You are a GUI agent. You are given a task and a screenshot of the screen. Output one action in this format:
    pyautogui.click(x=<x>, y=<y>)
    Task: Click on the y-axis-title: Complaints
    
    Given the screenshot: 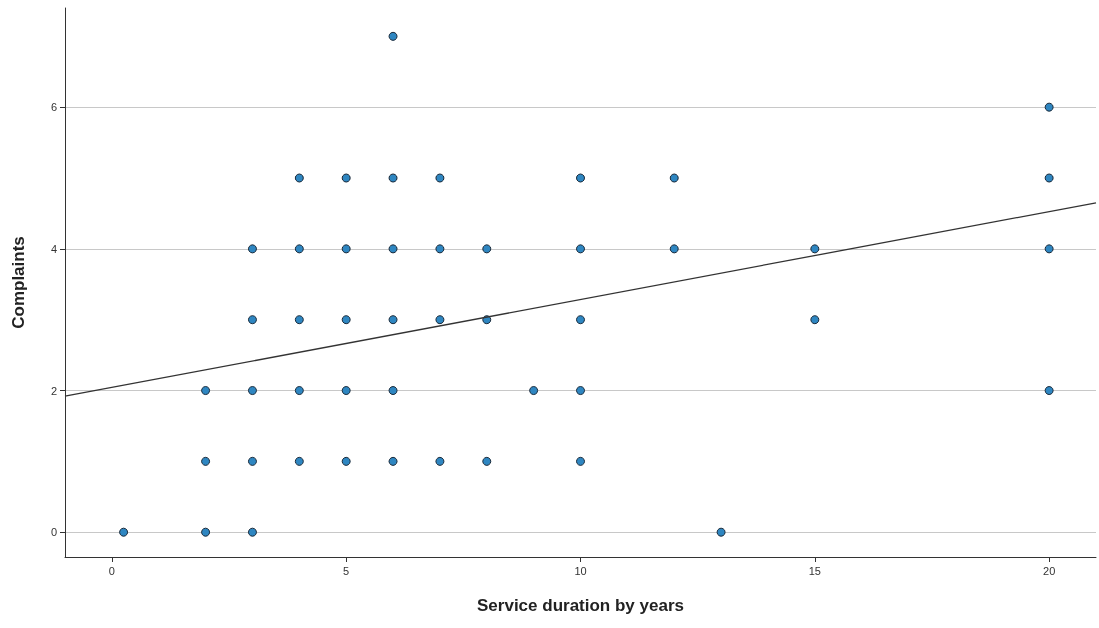 What is the action you would take?
    pyautogui.click(x=18, y=282)
    